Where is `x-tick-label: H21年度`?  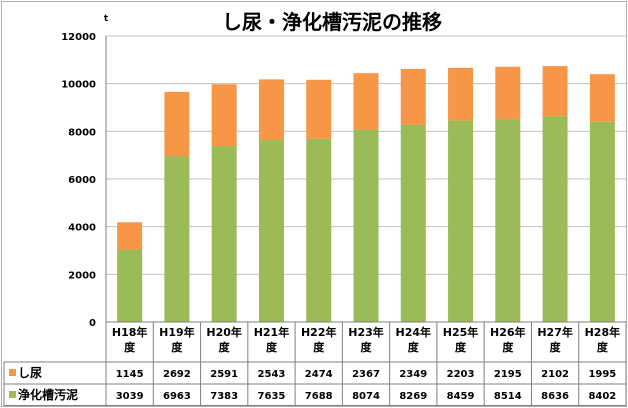 x-tick-label: H21年度 is located at coordinates (272, 339).